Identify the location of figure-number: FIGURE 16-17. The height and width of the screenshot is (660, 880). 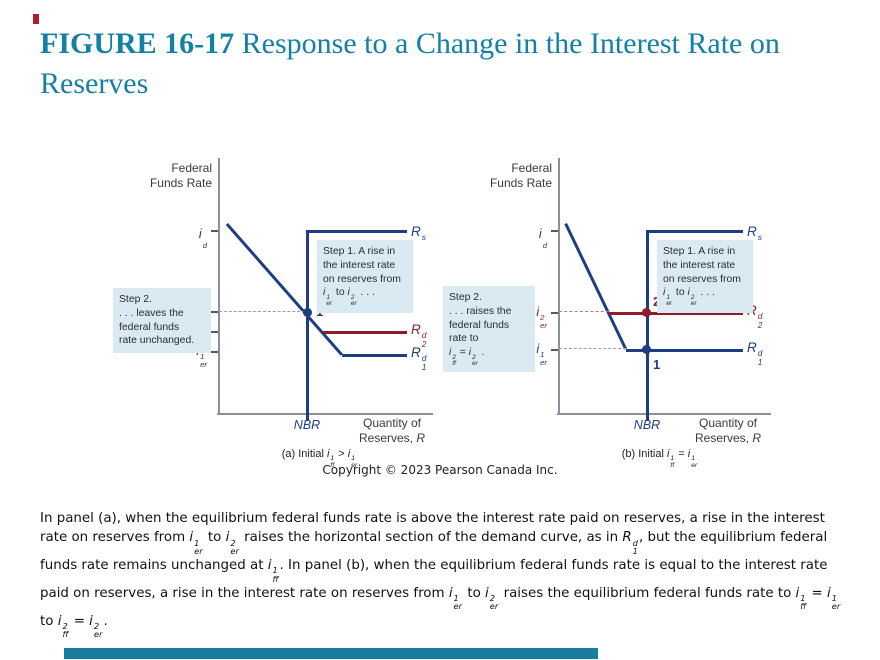
(137, 43).